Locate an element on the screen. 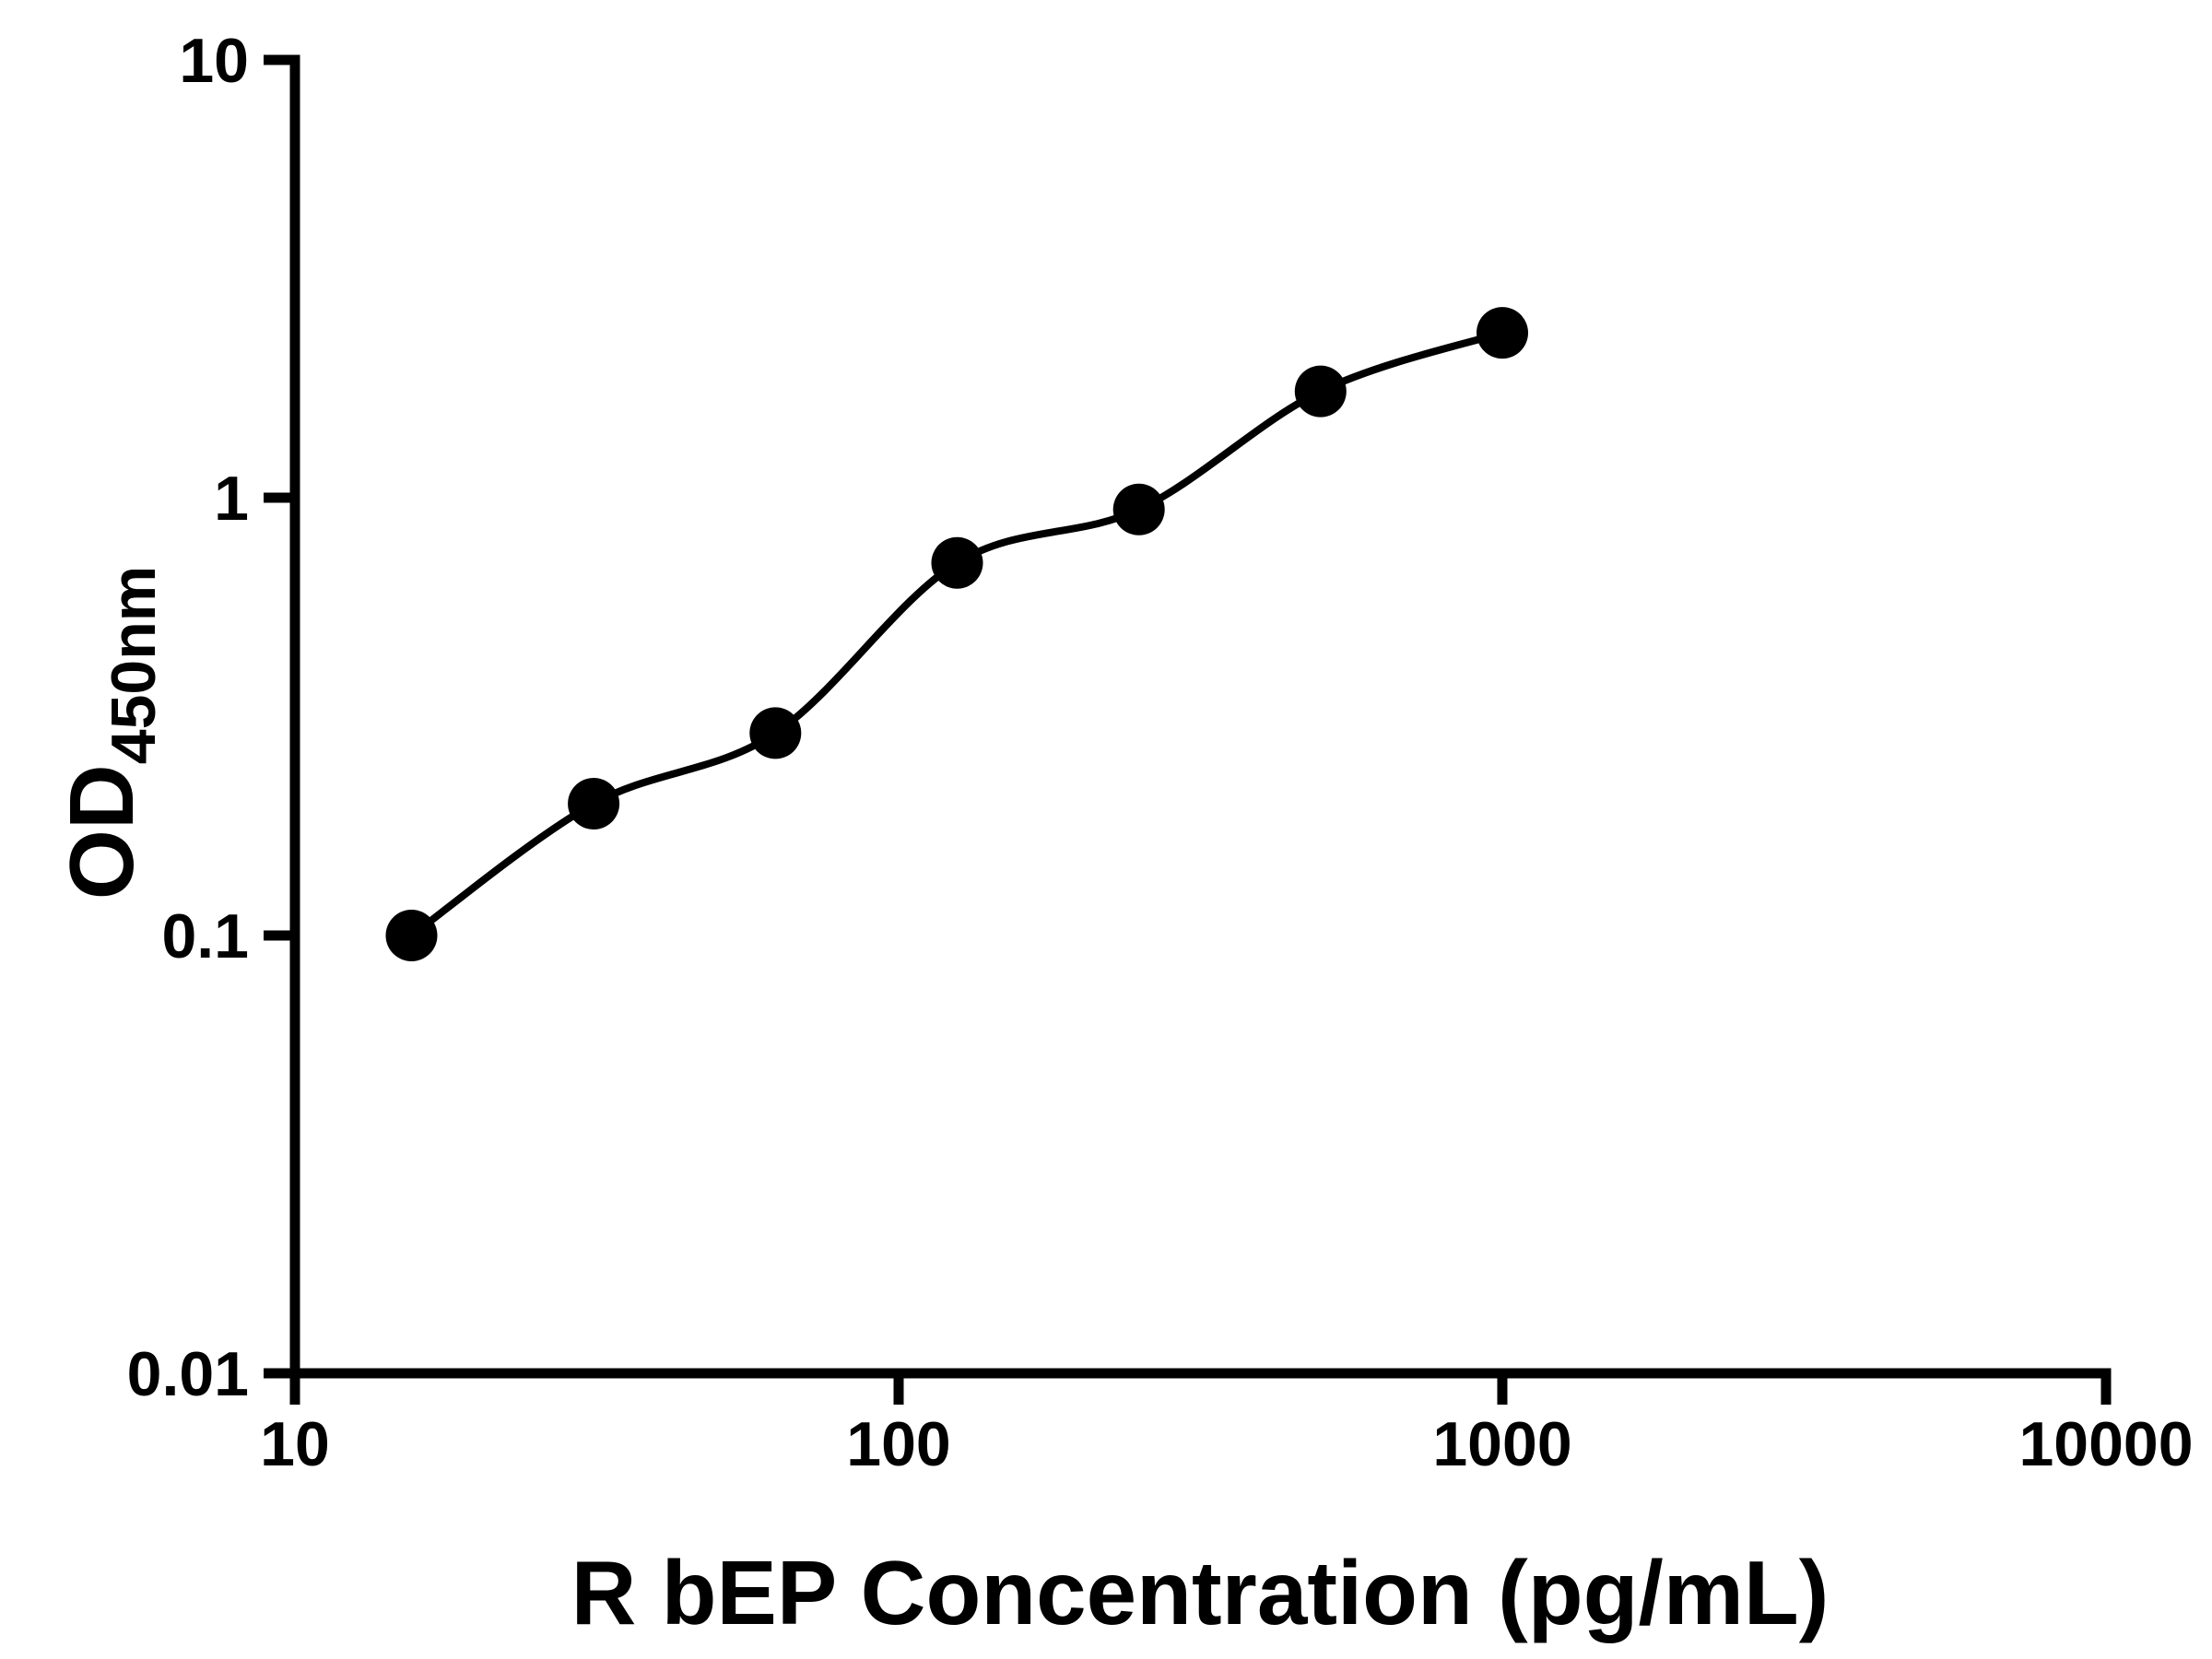 This screenshot has height=1659, width=2212. y-axis-title: OD450nm is located at coordinates (110, 733).